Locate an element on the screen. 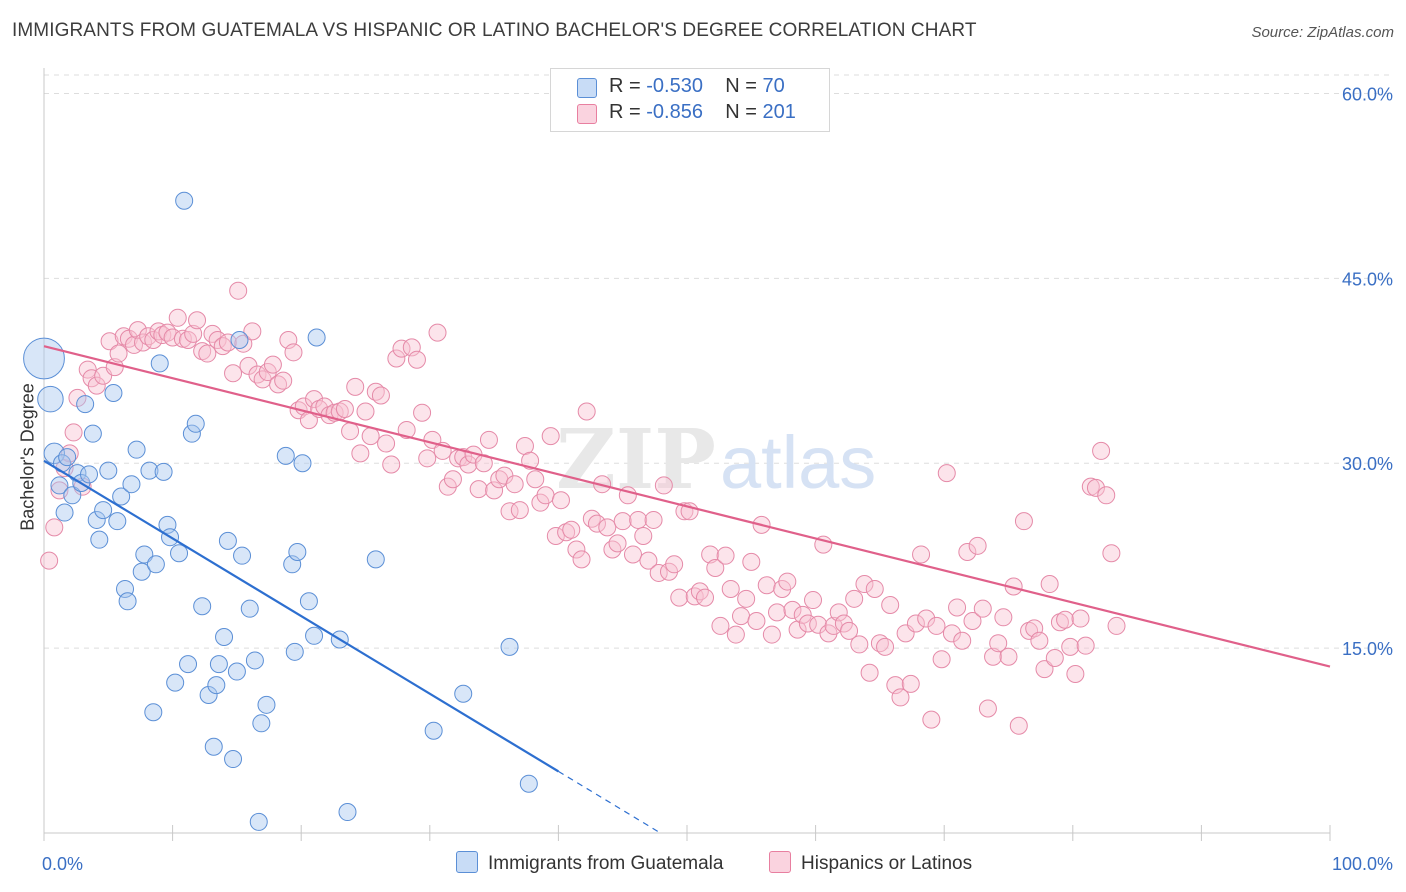  bottom-legend-guatemala: Immigrants from Guatemala is located at coordinates (589, 863).